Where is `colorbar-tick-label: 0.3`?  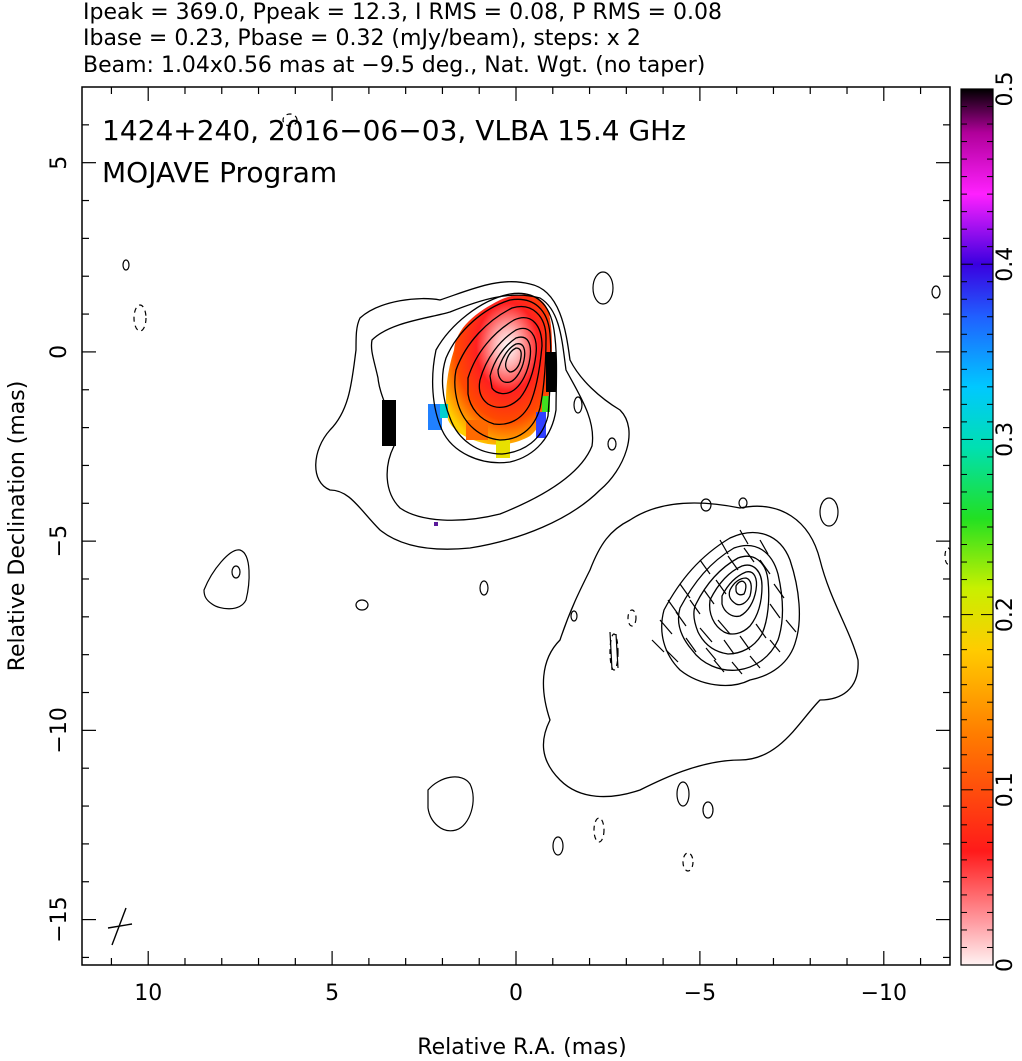 colorbar-tick-label: 0.3 is located at coordinates (1005, 439).